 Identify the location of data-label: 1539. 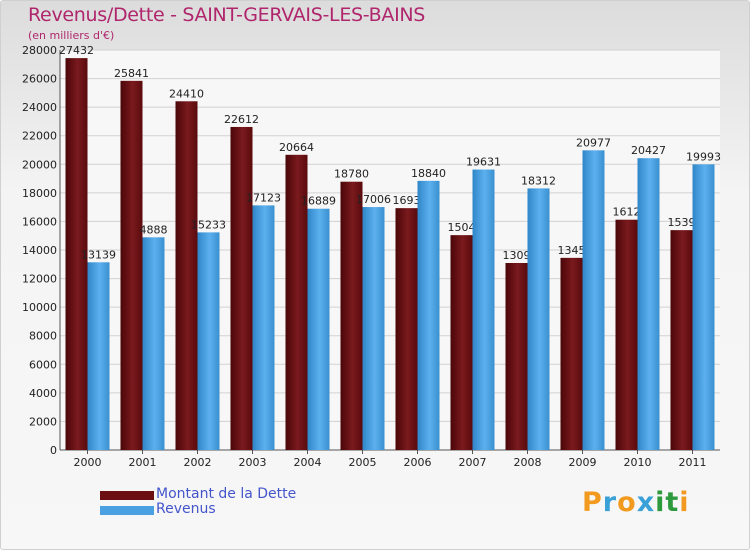
(682, 222).